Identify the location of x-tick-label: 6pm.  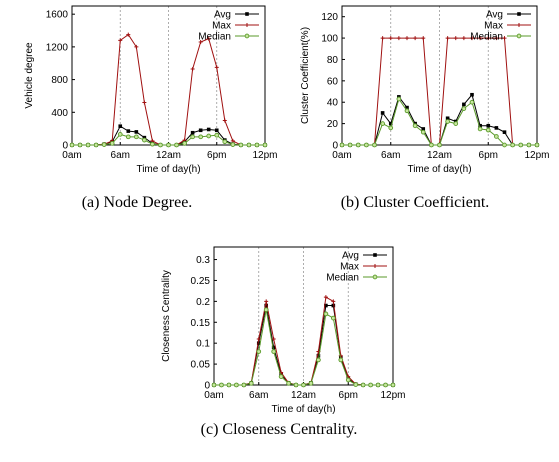
(488, 155).